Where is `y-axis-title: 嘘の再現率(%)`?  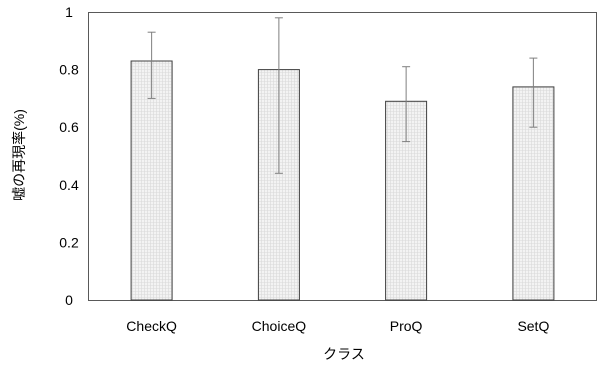
y-axis-title: 嘘の再現率(%) is located at coordinates (19, 155).